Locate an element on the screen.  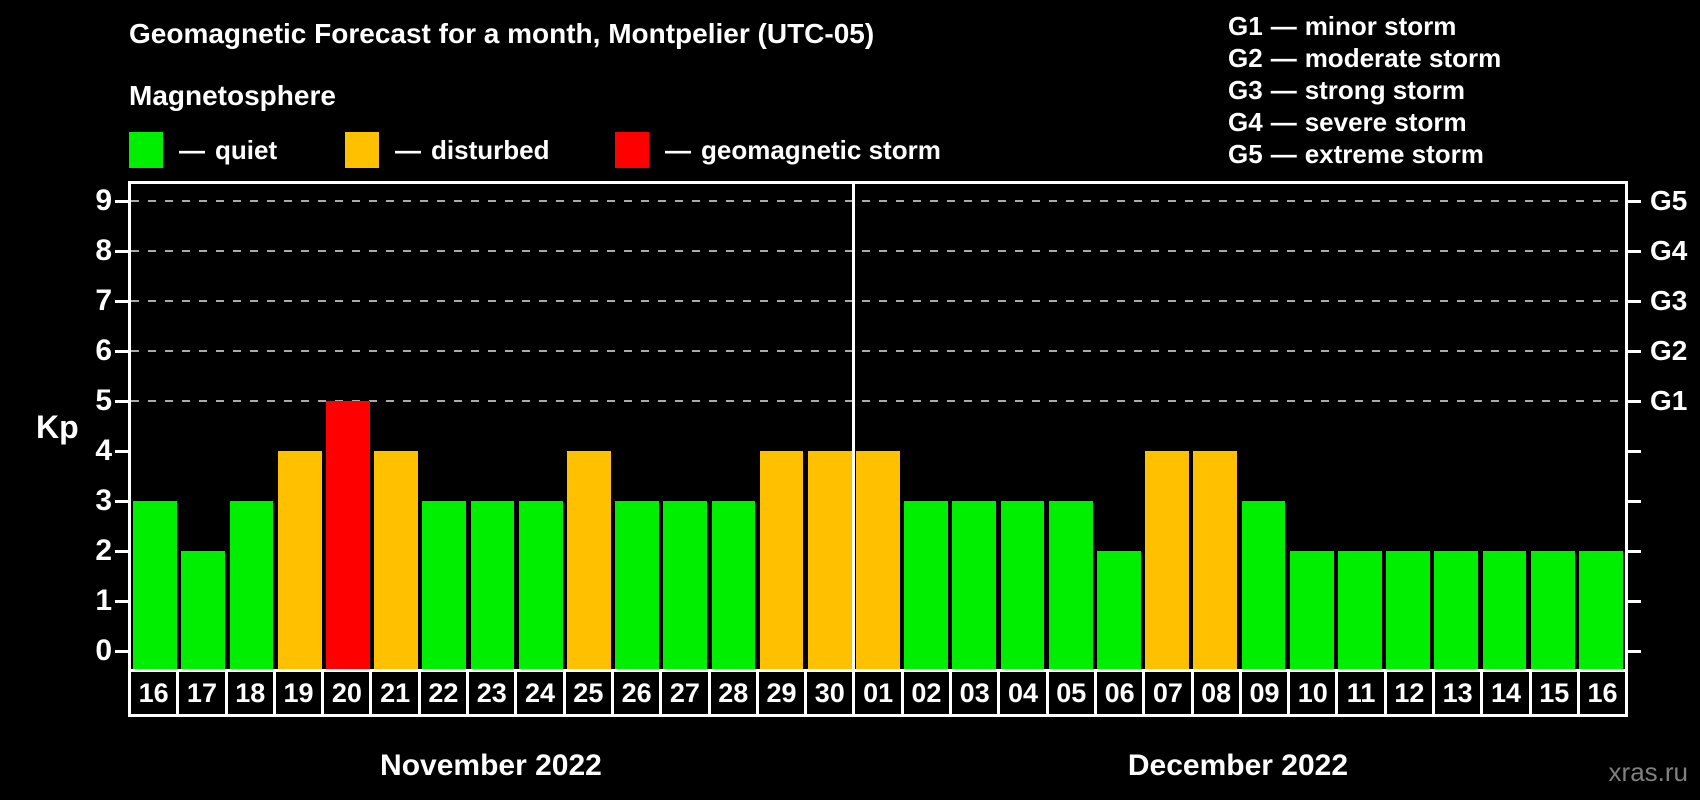
right-tick-kp0 is located at coordinates (1634, 651).